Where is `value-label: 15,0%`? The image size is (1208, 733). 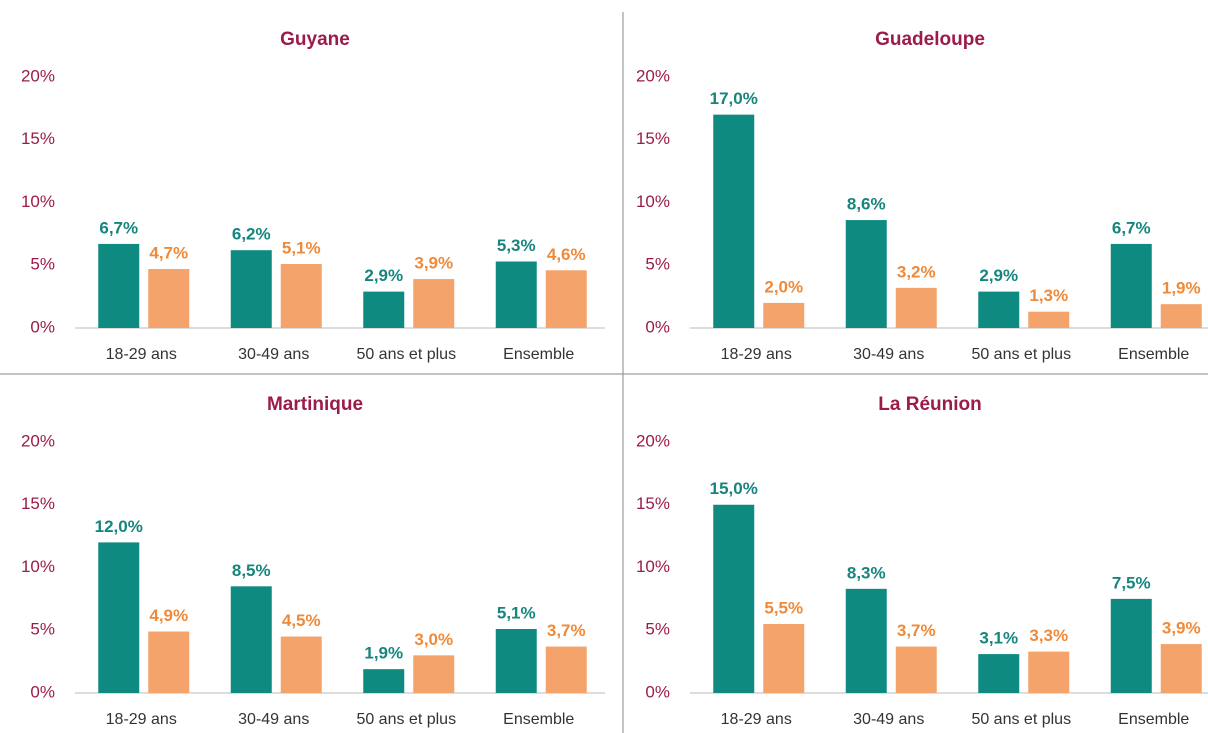 value-label: 15,0% is located at coordinates (734, 488).